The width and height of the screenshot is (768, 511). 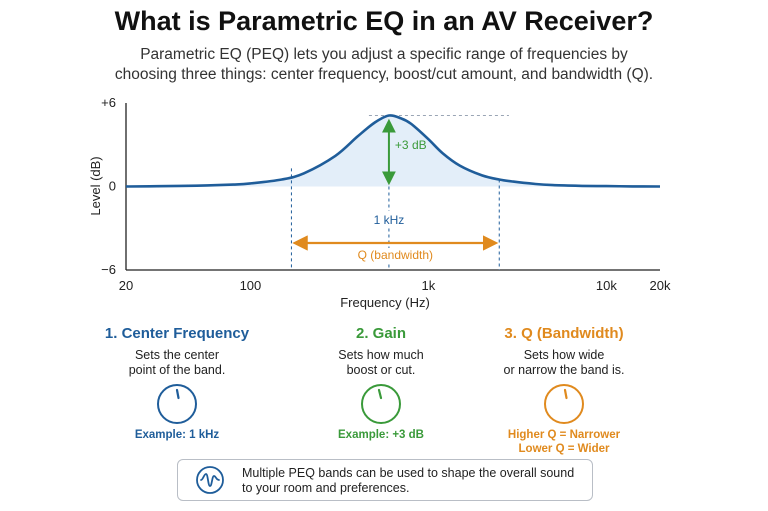 What do you see at coordinates (177, 333) in the screenshot?
I see `param-heading: 1. Center Frequency` at bounding box center [177, 333].